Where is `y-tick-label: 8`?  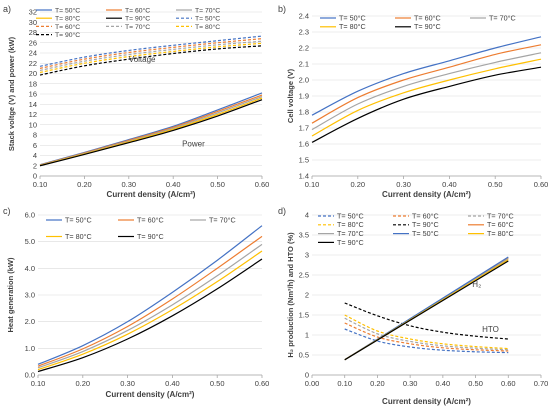 y-tick-label: 8 is located at coordinates (35, 135).